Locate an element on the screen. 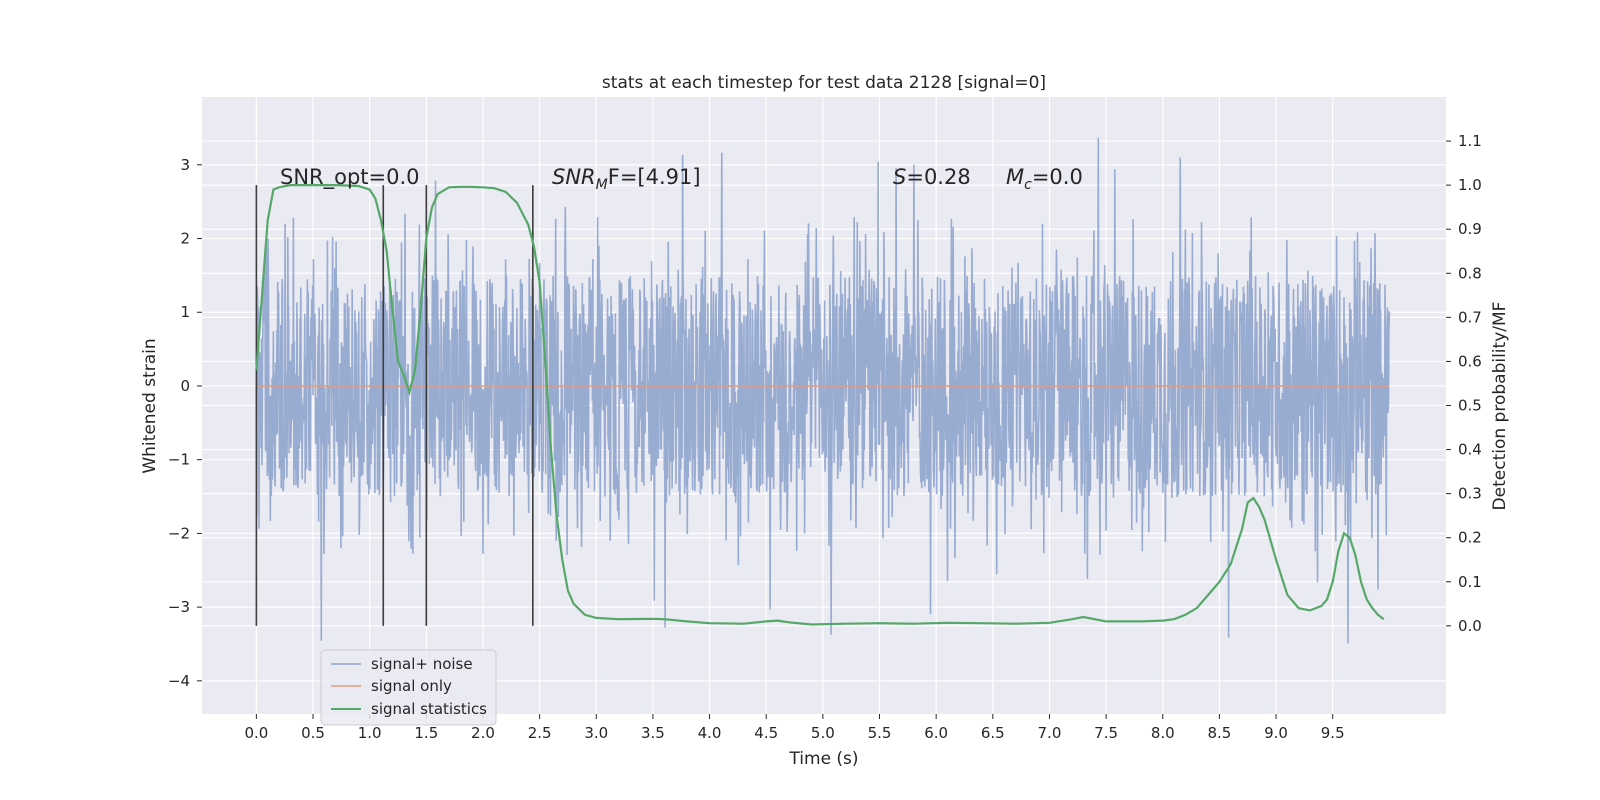 This screenshot has width=1600, height=800. x-axis-label: Time (s) is located at coordinates (823, 759).